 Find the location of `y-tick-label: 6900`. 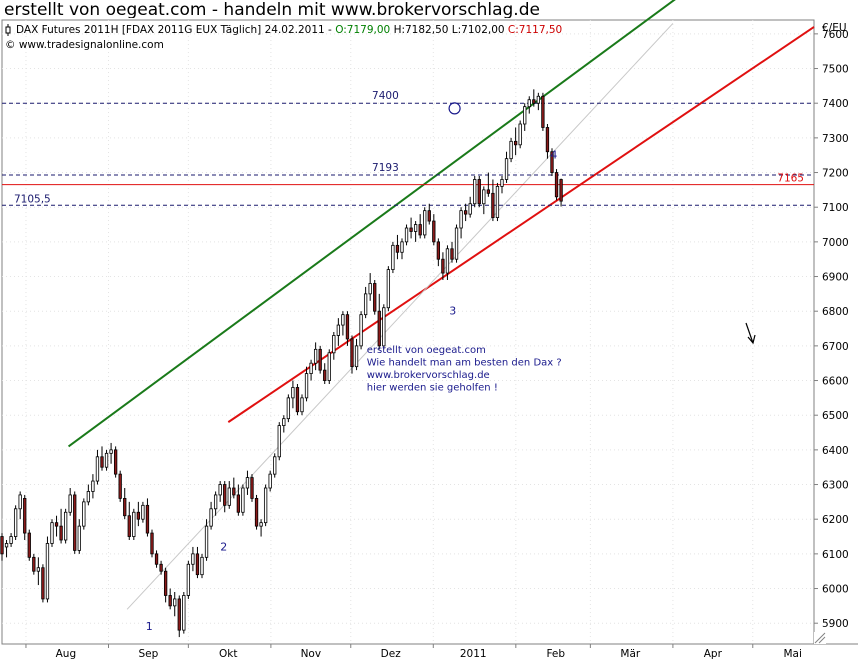

y-tick-label: 6900 is located at coordinates (835, 278).